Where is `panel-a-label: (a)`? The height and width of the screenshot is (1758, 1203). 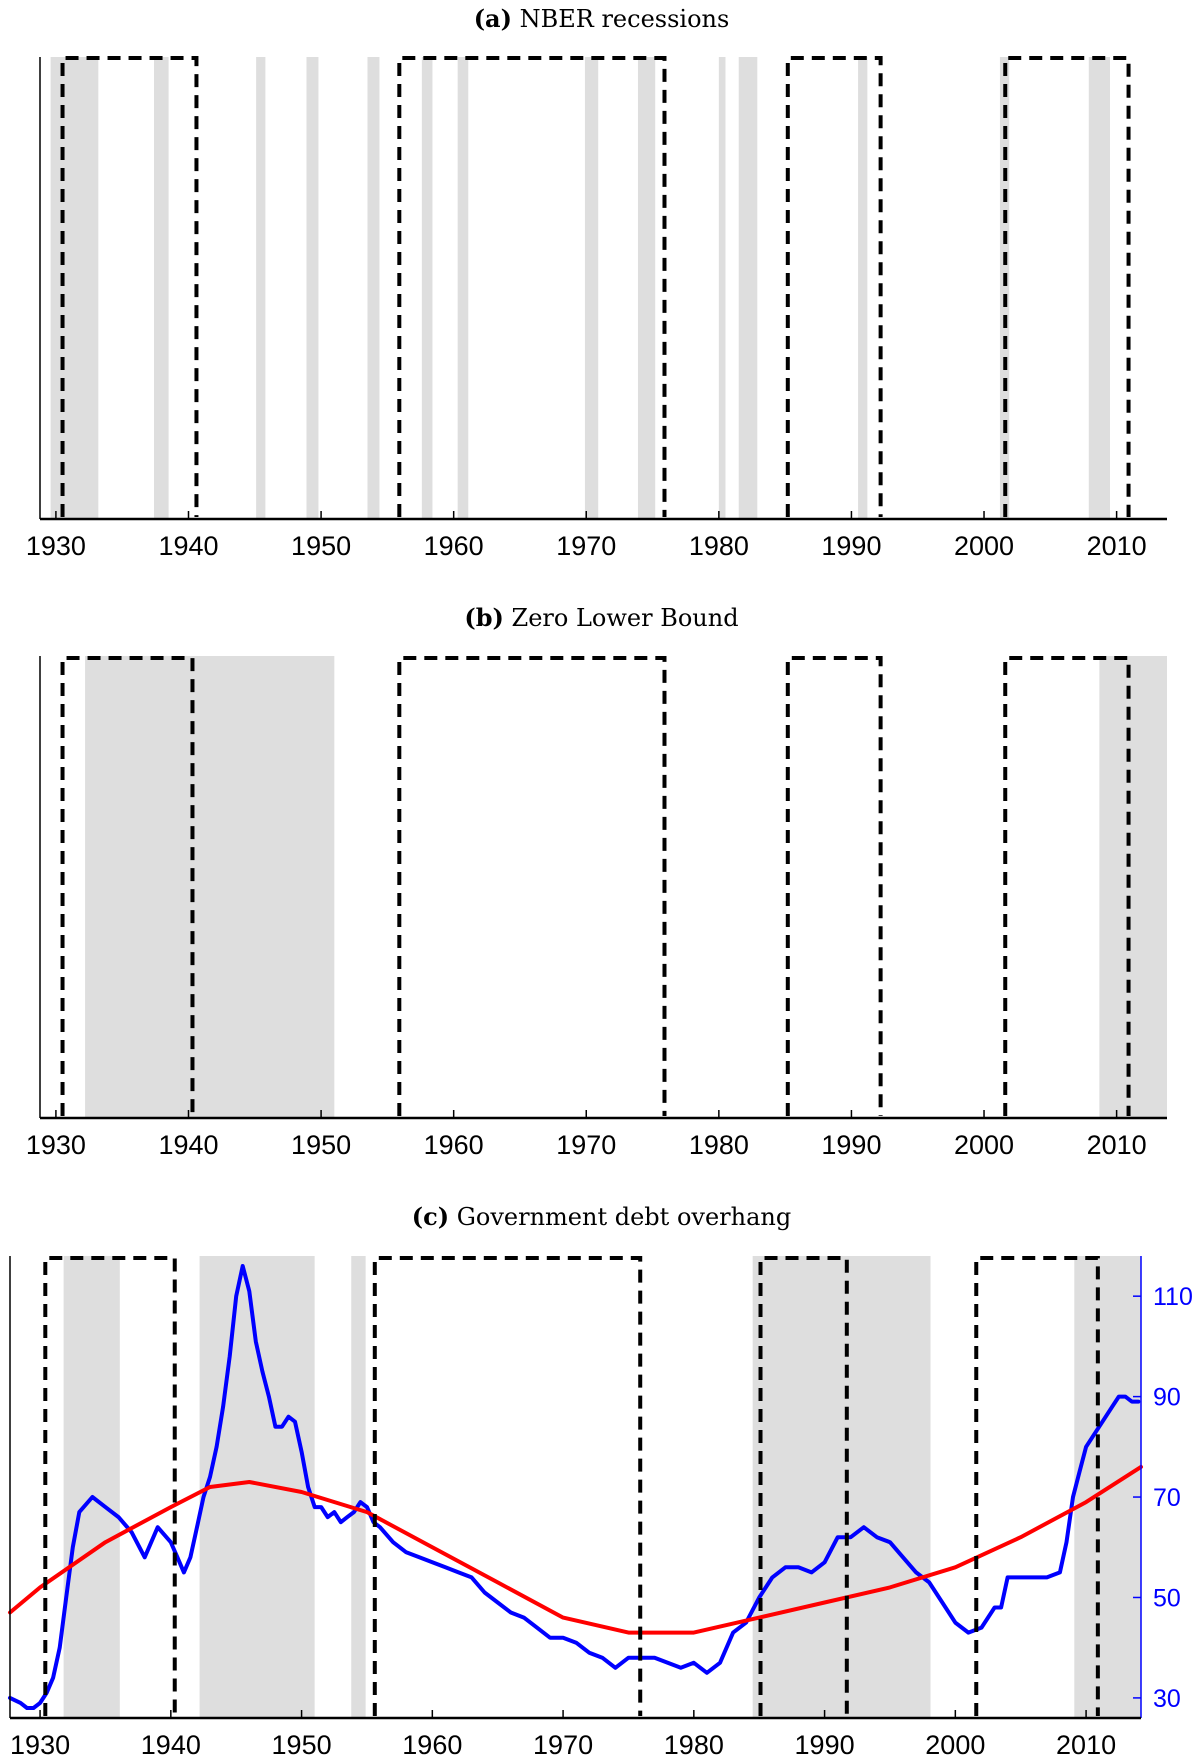 panel-a-label: (a) is located at coordinates (492, 18).